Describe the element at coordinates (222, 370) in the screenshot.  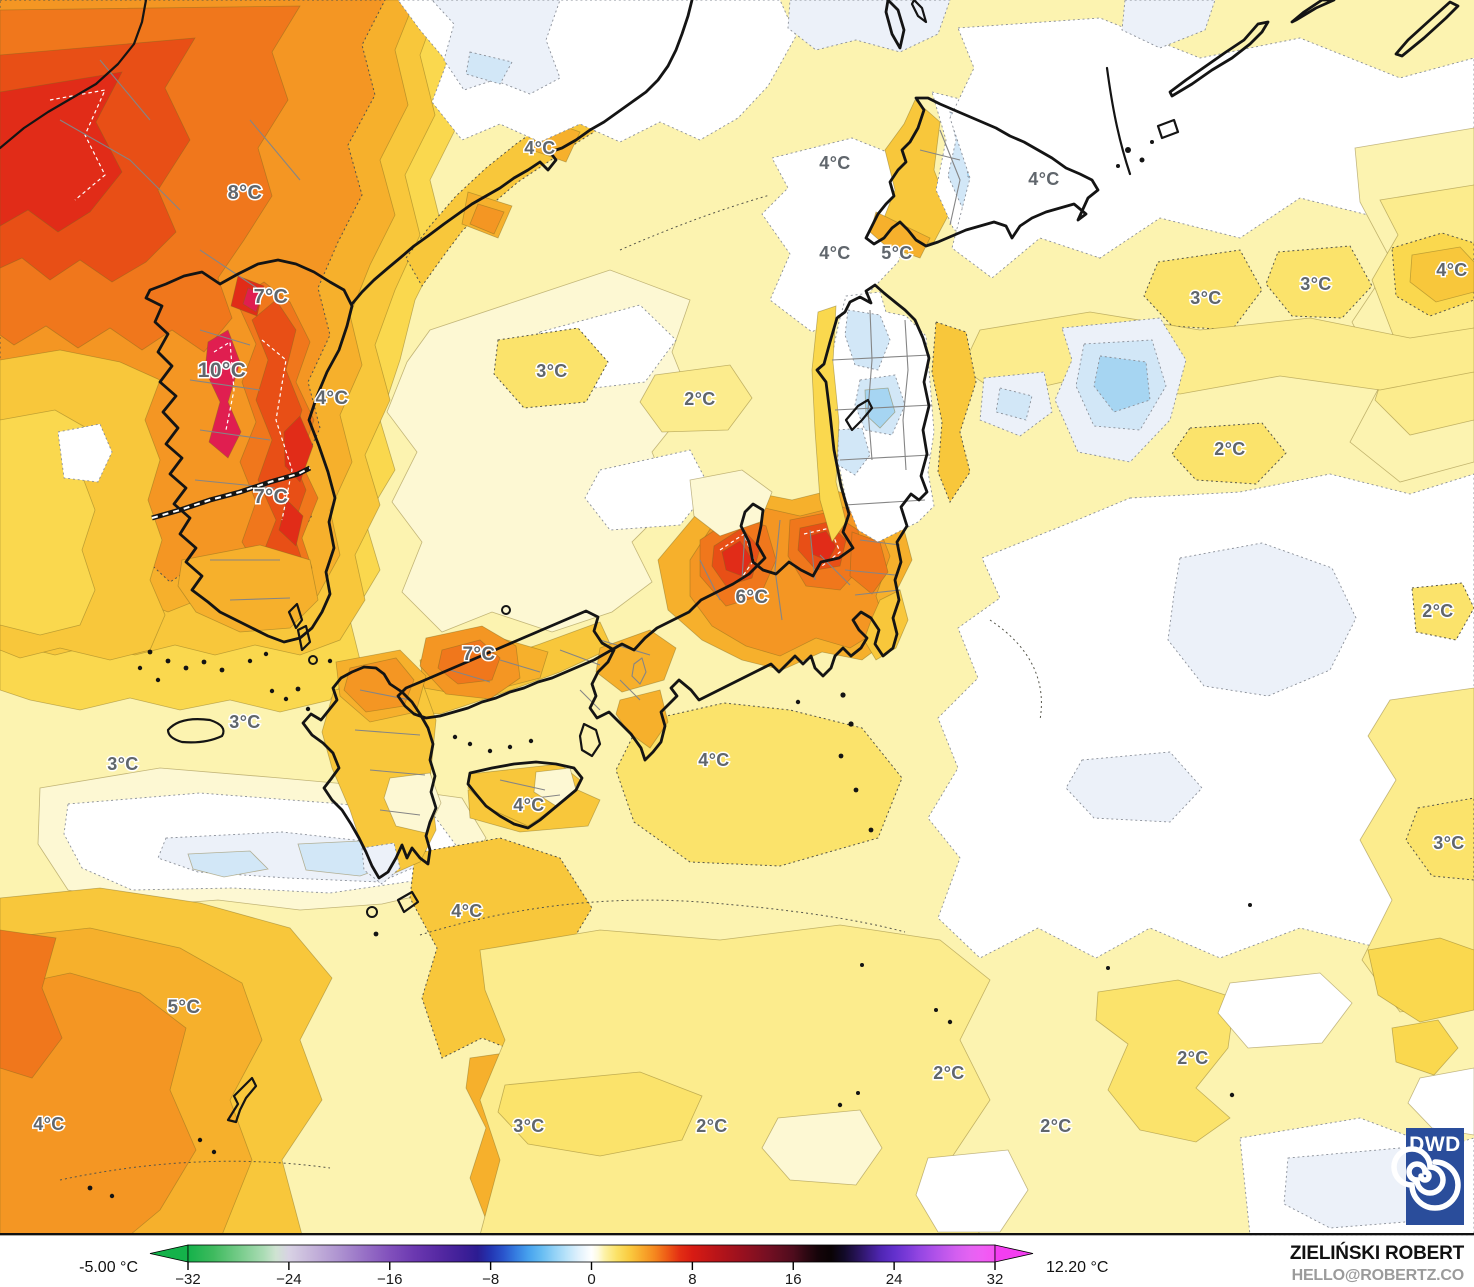
I see `temp-label: 10°C` at that location.